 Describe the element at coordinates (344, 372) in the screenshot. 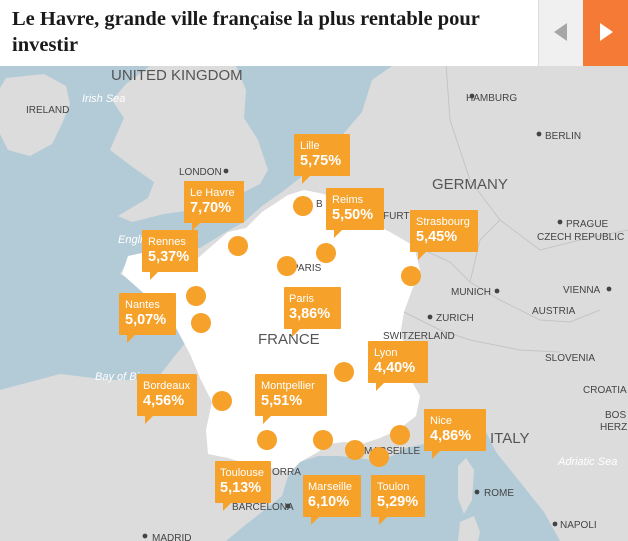

I see `dot-lyon` at that location.